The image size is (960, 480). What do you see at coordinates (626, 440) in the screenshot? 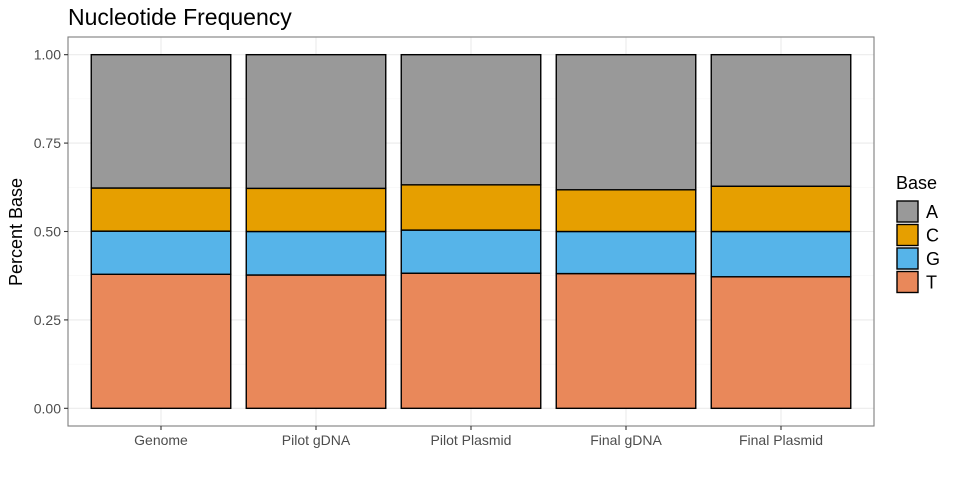
I see `x-tick-label: Final gDNA` at bounding box center [626, 440].